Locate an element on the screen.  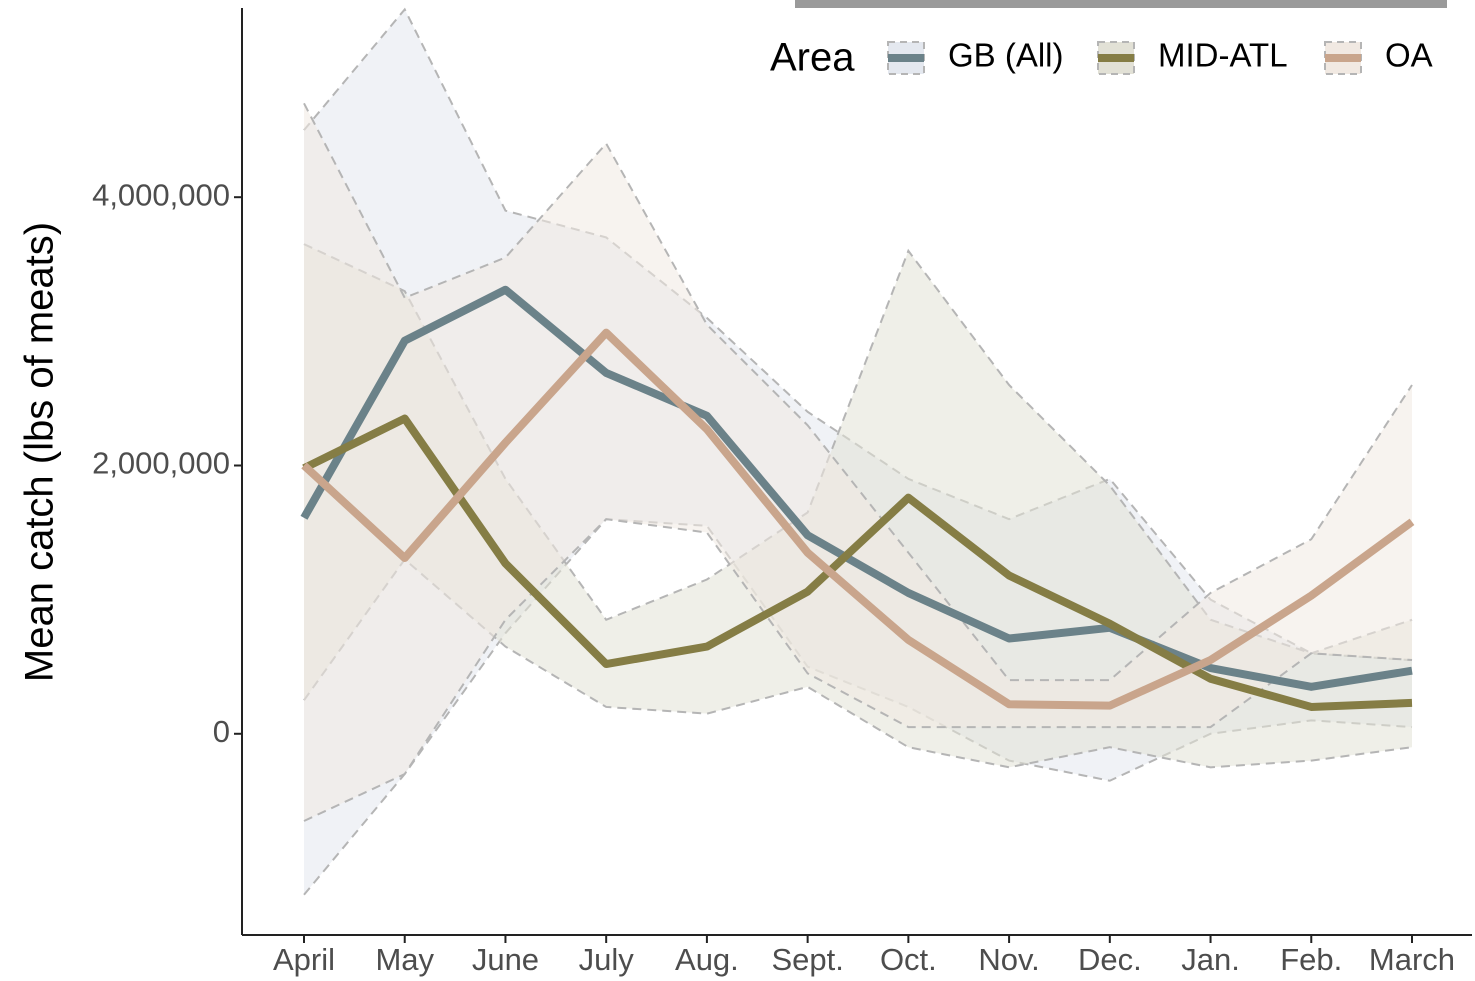
x-tick-label: Jan. is located at coordinates (1210, 959).